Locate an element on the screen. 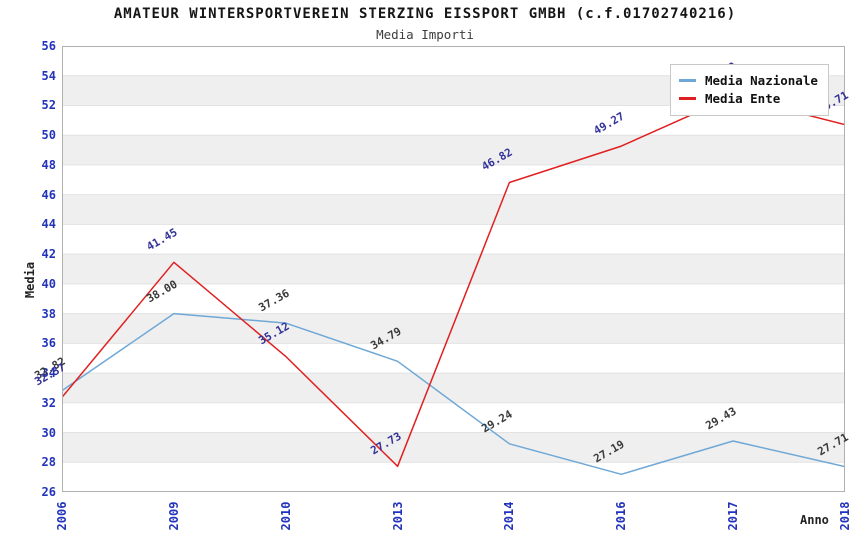  y-tick-label: 50 is located at coordinates (48, 135).